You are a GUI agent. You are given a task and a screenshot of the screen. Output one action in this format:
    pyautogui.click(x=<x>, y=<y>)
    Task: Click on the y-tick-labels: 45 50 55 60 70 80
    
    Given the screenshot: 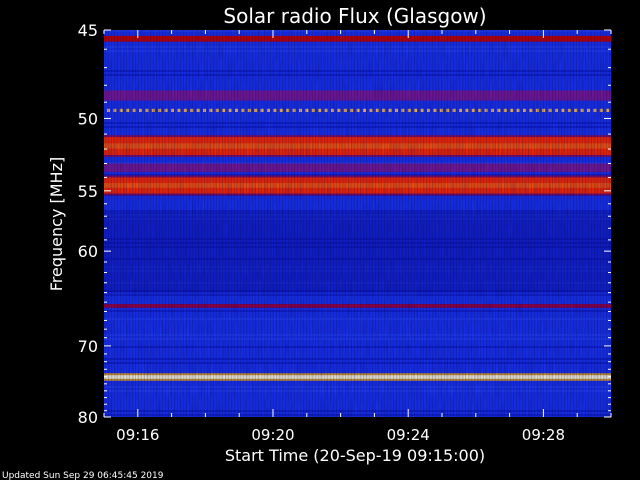 What is the action you would take?
    pyautogui.click(x=88, y=224)
    